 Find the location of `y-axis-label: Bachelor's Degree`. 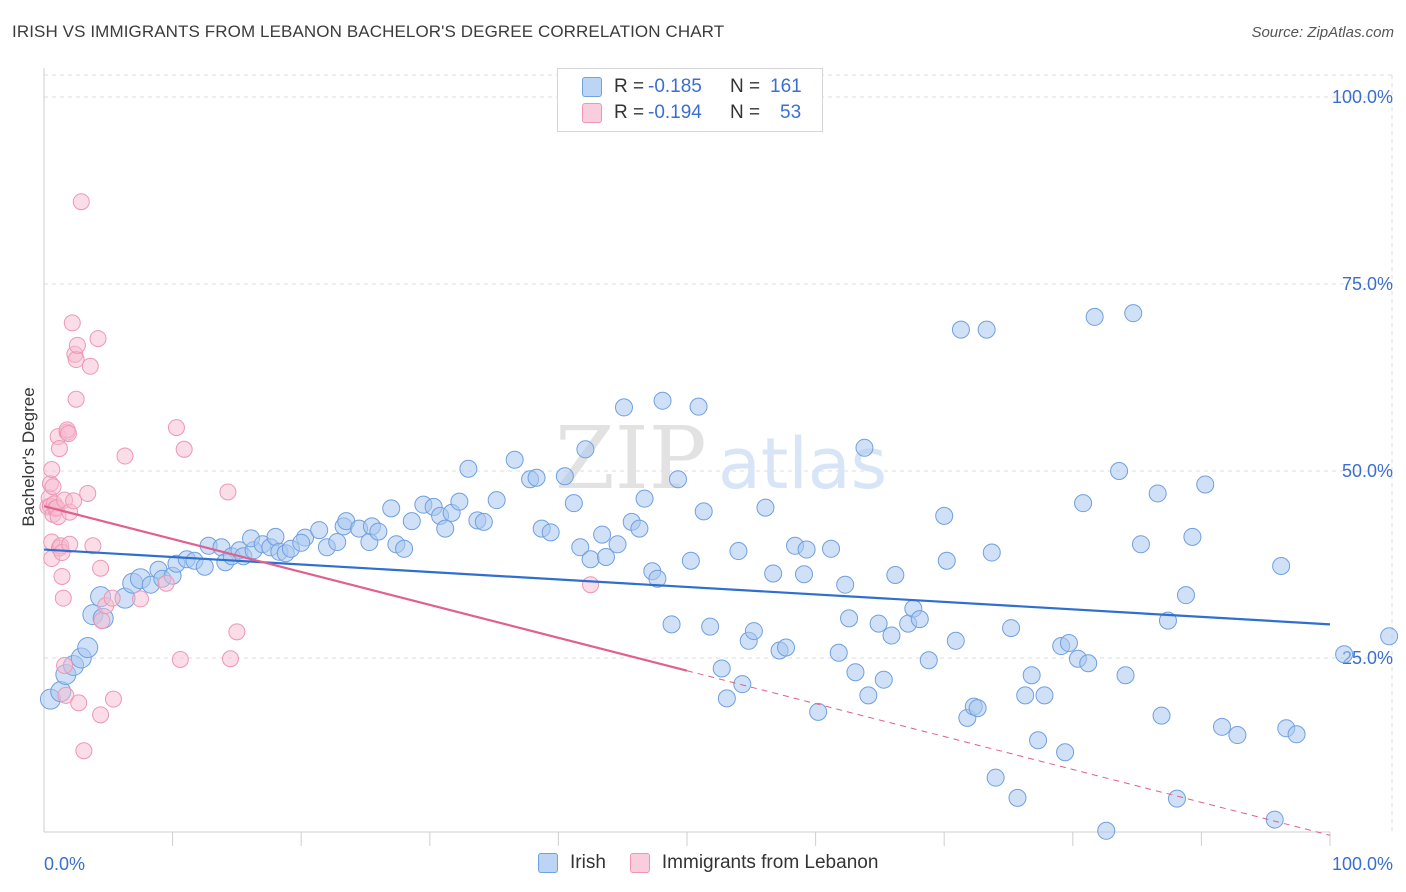

y-axis-label: Bachelor's Degree is located at coordinates (28, 456).